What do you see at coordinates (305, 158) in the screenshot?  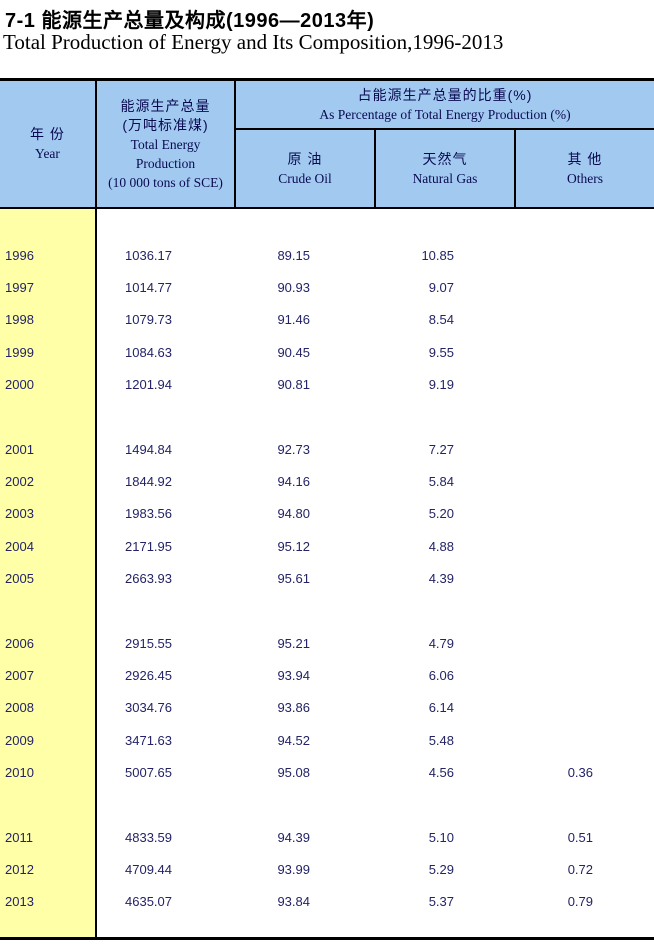 I see `header-crude-zh: 原 油` at bounding box center [305, 158].